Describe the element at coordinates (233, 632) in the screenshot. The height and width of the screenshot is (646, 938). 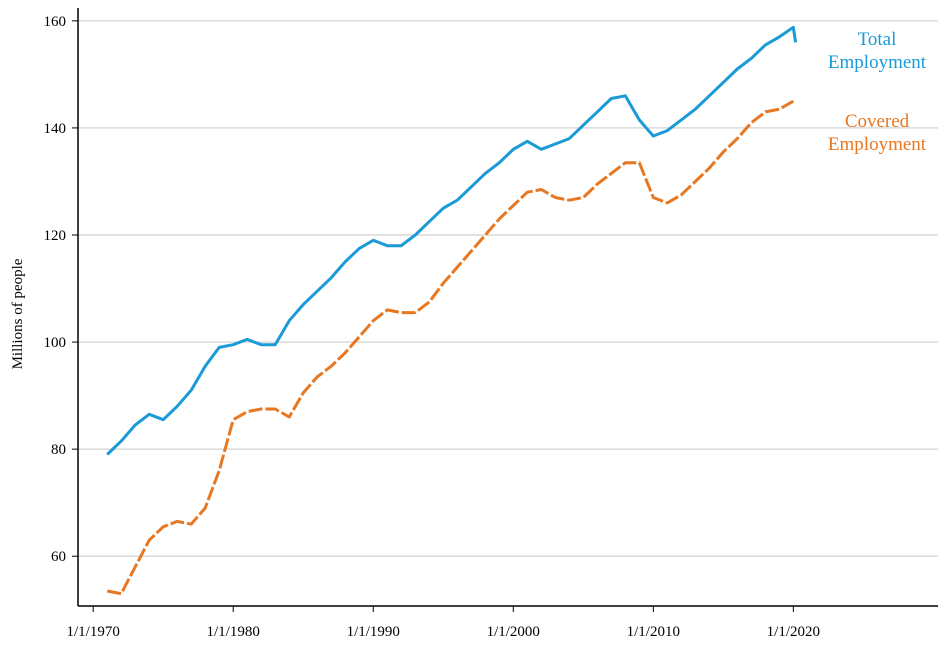
I see `x-tick-label: 1/1/1980` at that location.